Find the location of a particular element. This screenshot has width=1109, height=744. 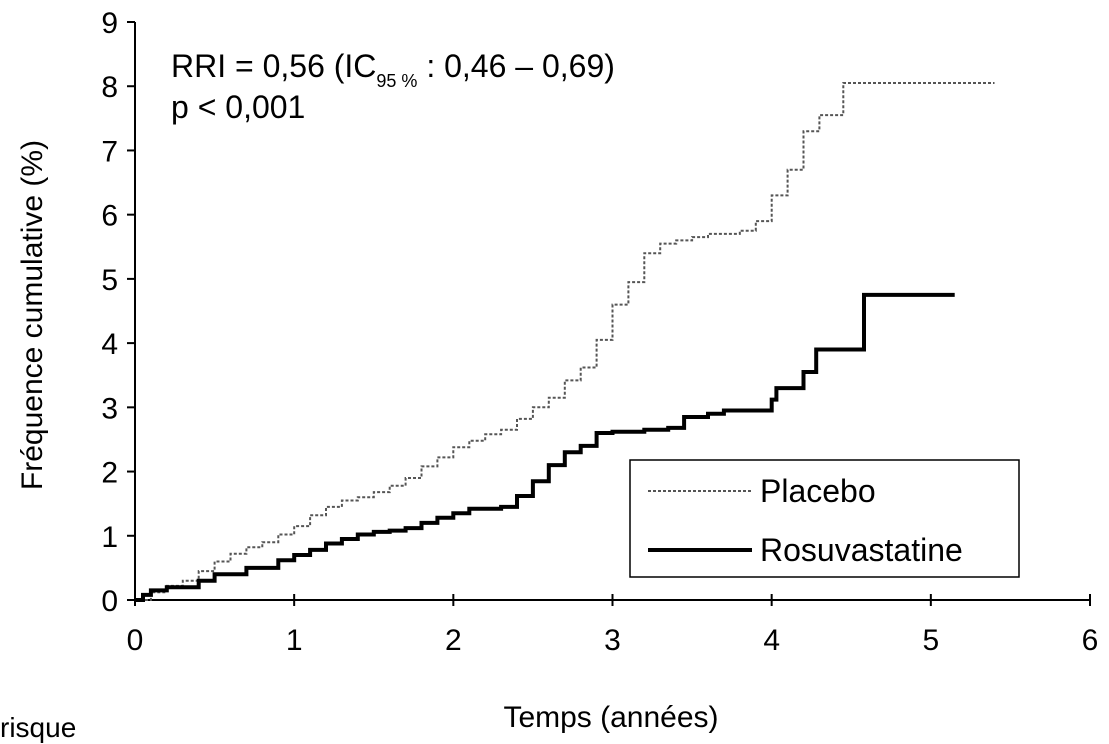

annotation-rri: RRI = 0,56 (IC is located at coordinates (273, 66).